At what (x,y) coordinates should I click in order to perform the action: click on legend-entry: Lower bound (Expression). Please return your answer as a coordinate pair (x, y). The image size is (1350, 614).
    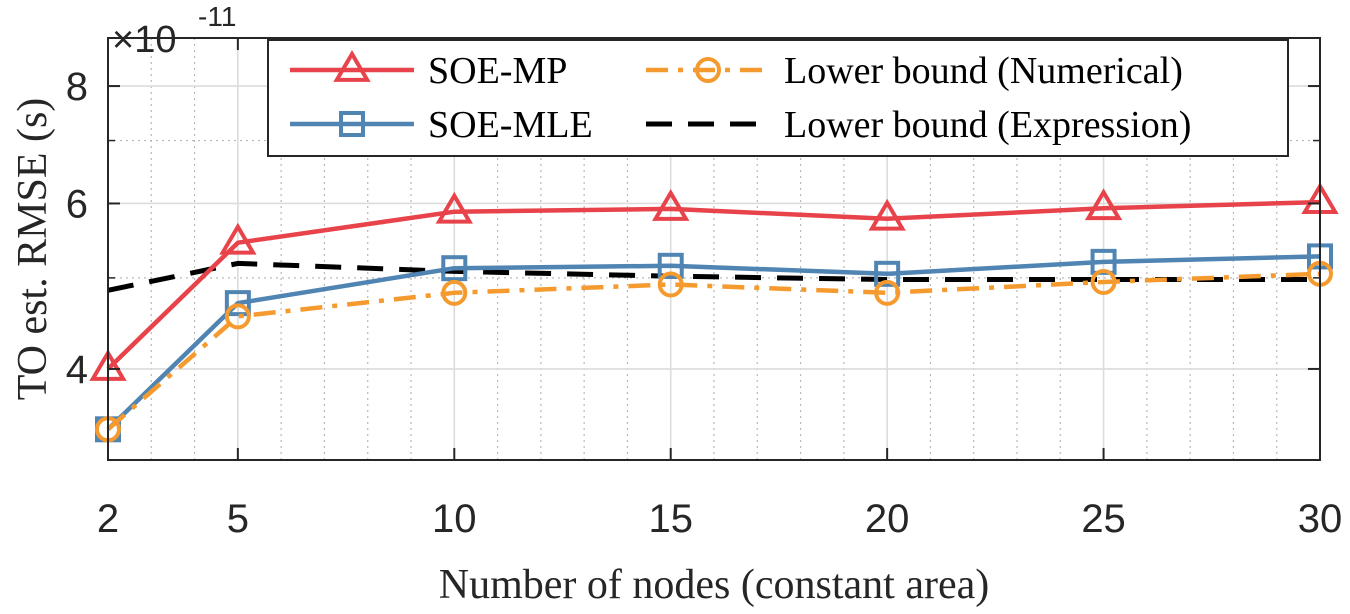
    Looking at the image, I should click on (918, 125).